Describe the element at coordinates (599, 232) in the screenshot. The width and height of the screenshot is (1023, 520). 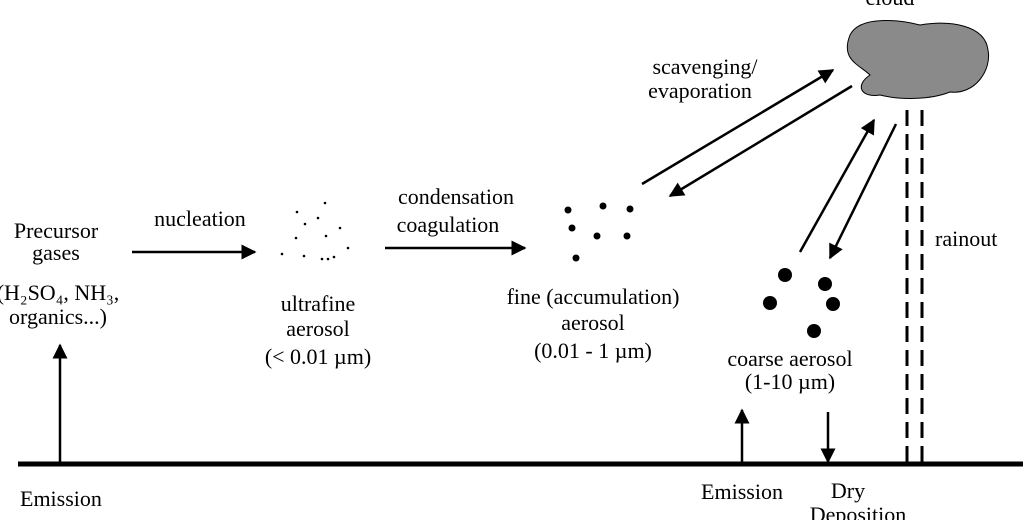
I see `fine-particles` at that location.